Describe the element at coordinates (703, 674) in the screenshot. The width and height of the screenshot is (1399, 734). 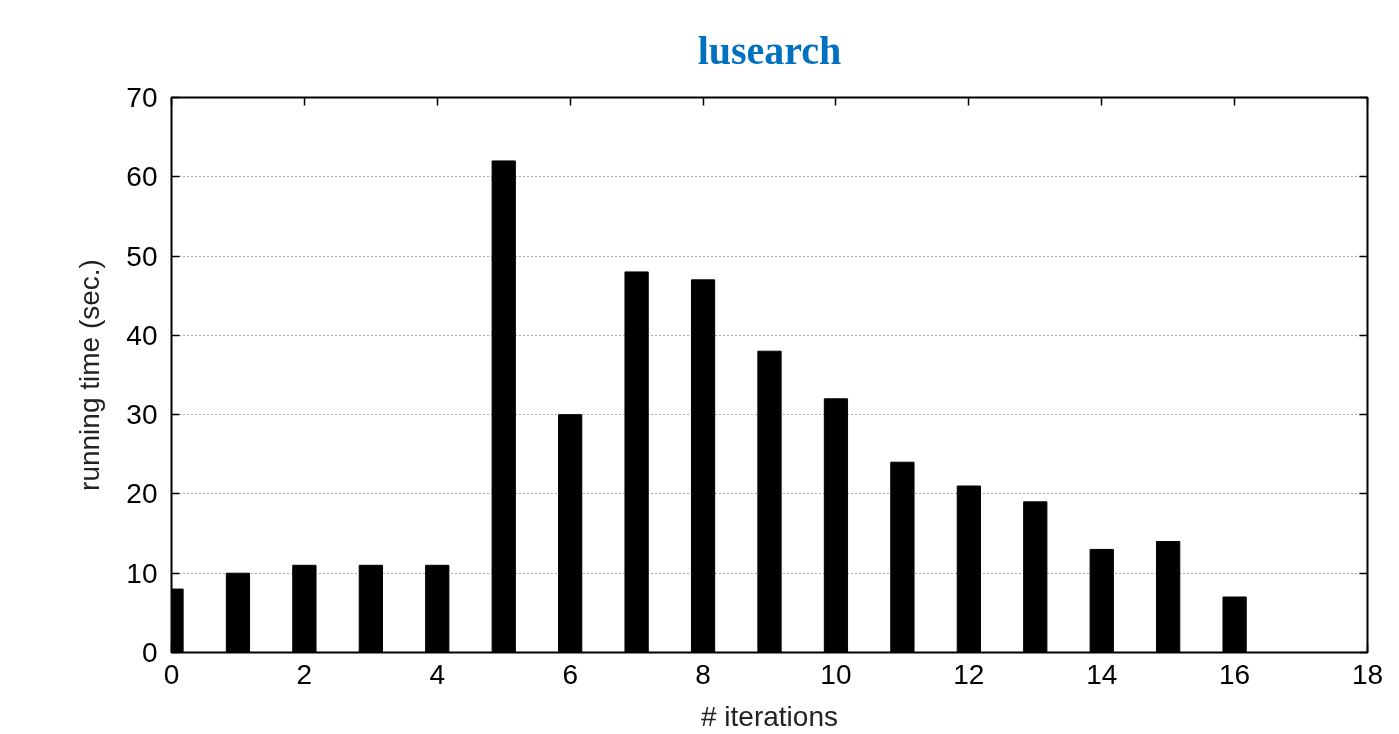
I see `x-tick-label: 8` at that location.